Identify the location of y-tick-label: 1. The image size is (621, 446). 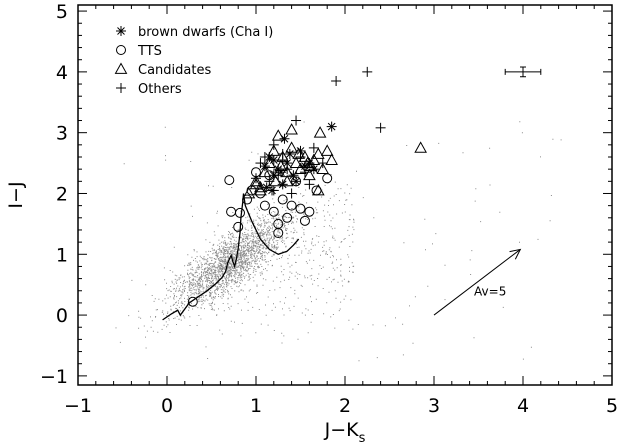
(62, 255).